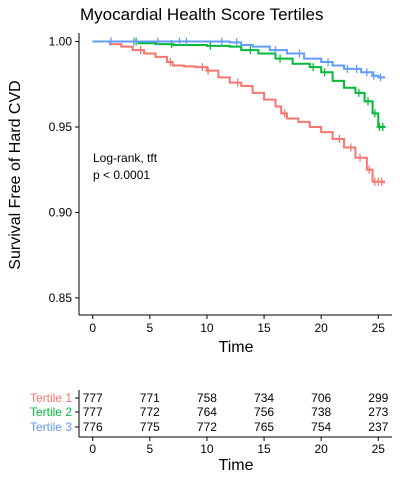 The image size is (400, 480). Describe the element at coordinates (264, 412) in the screenshot. I see `risk-table-count: 756` at that location.